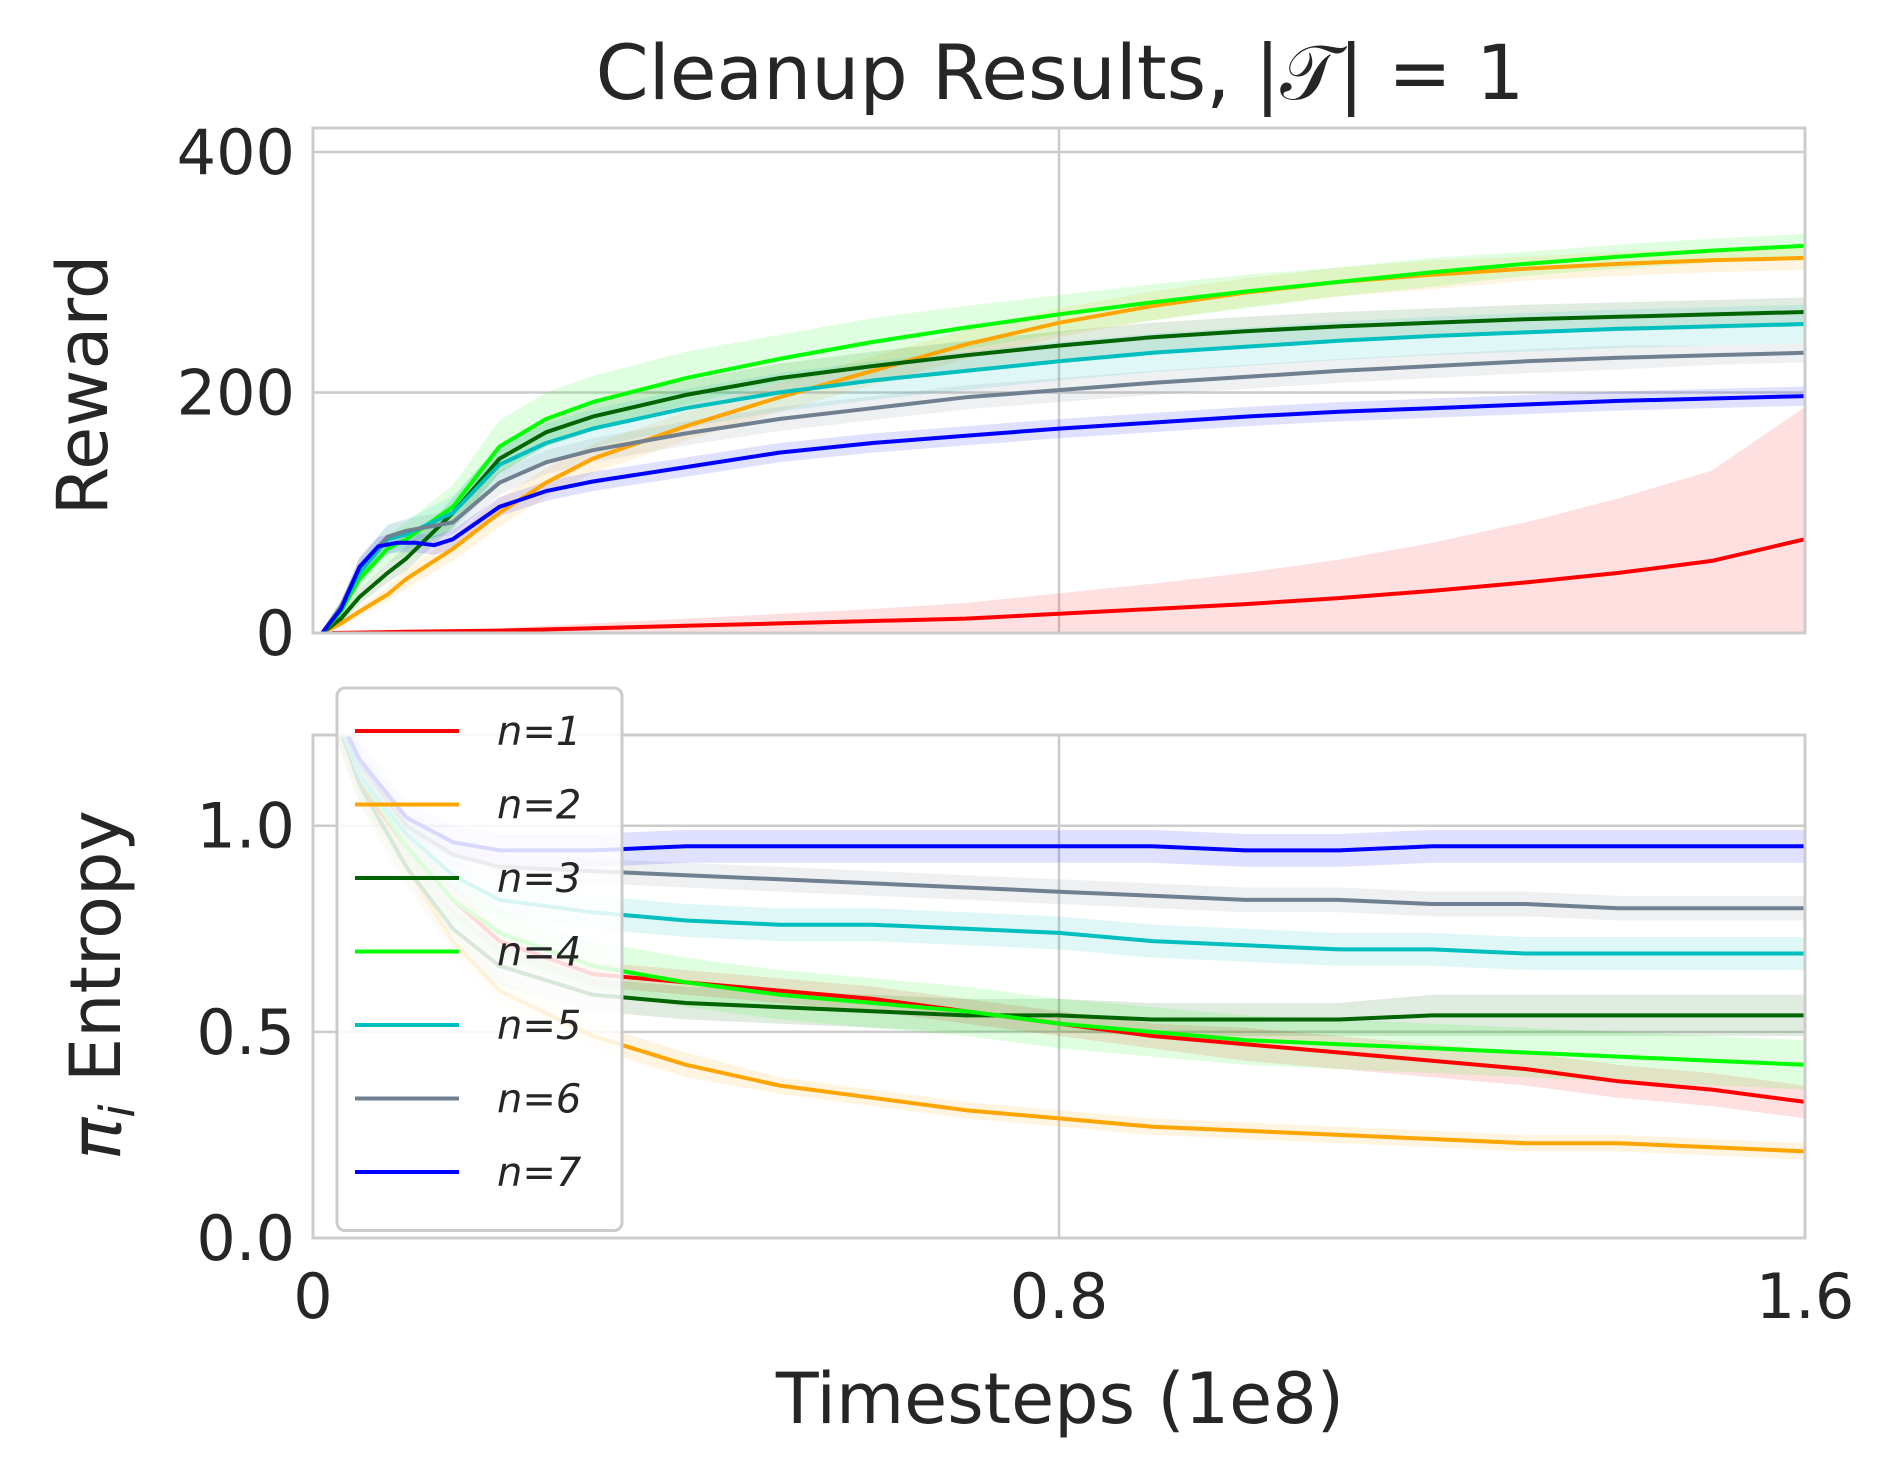 This screenshot has width=1894, height=1474. What do you see at coordinates (539, 1173) in the screenshot?
I see `legend-label: n=7` at bounding box center [539, 1173].